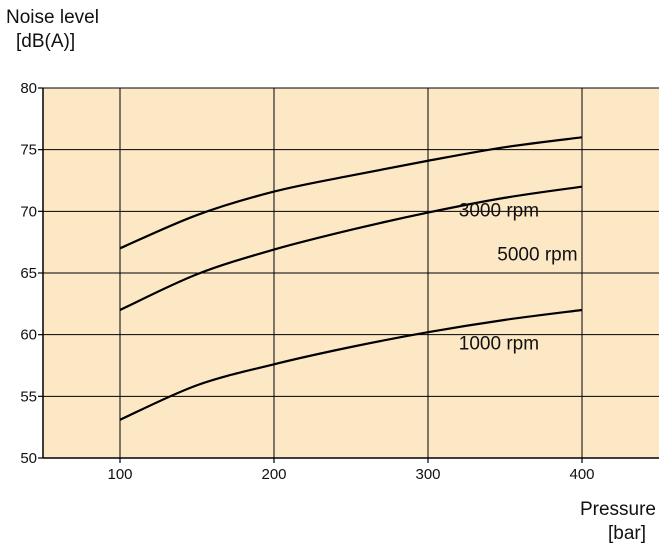 This screenshot has width=659, height=550. I want to click on y-tick-label-75: 75, so click(28, 150).